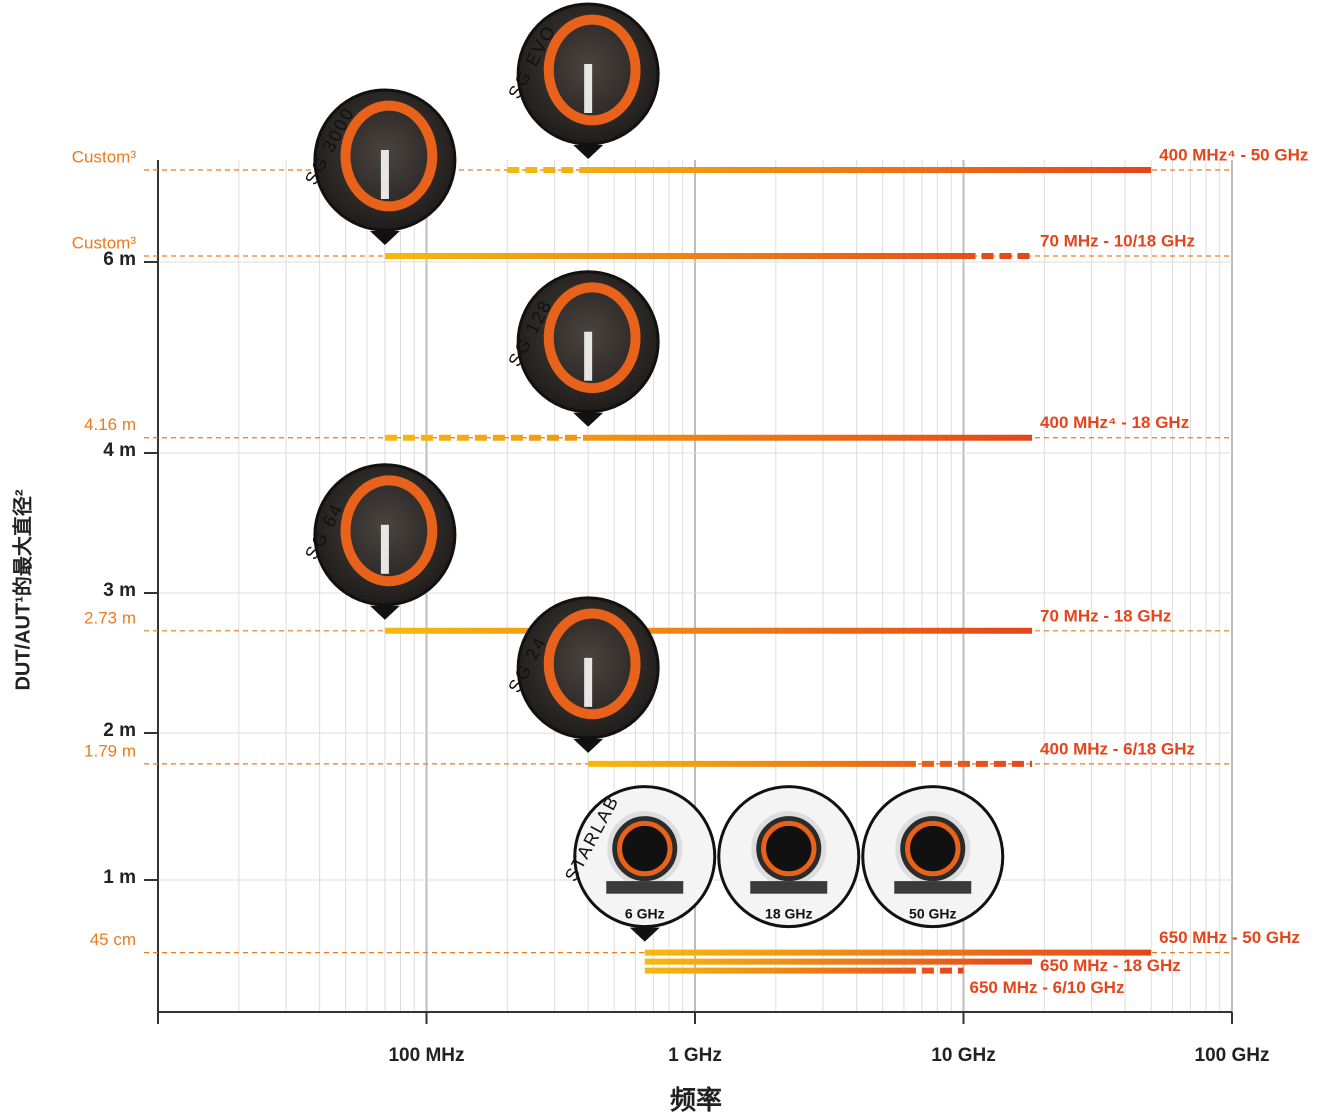 This screenshot has width=1337, height=1120. Describe the element at coordinates (1232, 1055) in the screenshot. I see `x-tick-label: 100 GHz` at that location.